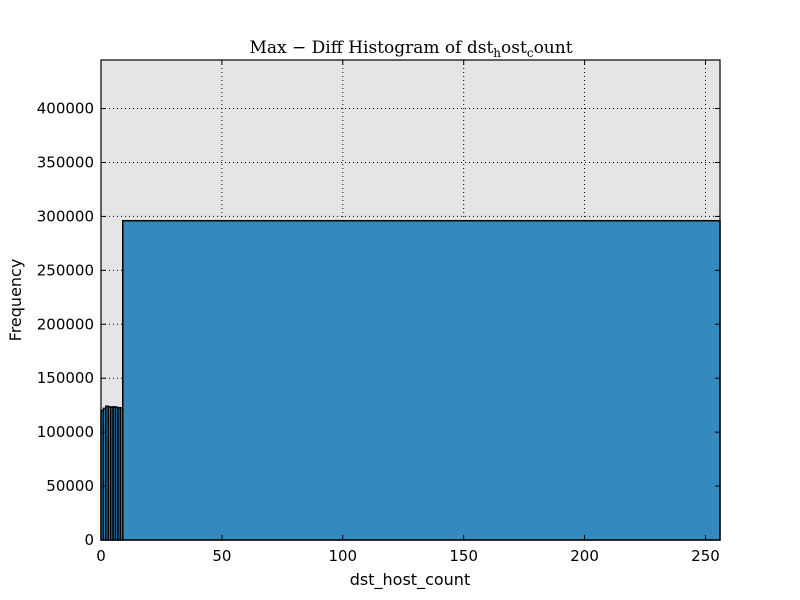 The height and width of the screenshot is (600, 800). What do you see at coordinates (89, 540) in the screenshot?
I see `y-tick-label: 0` at bounding box center [89, 540].